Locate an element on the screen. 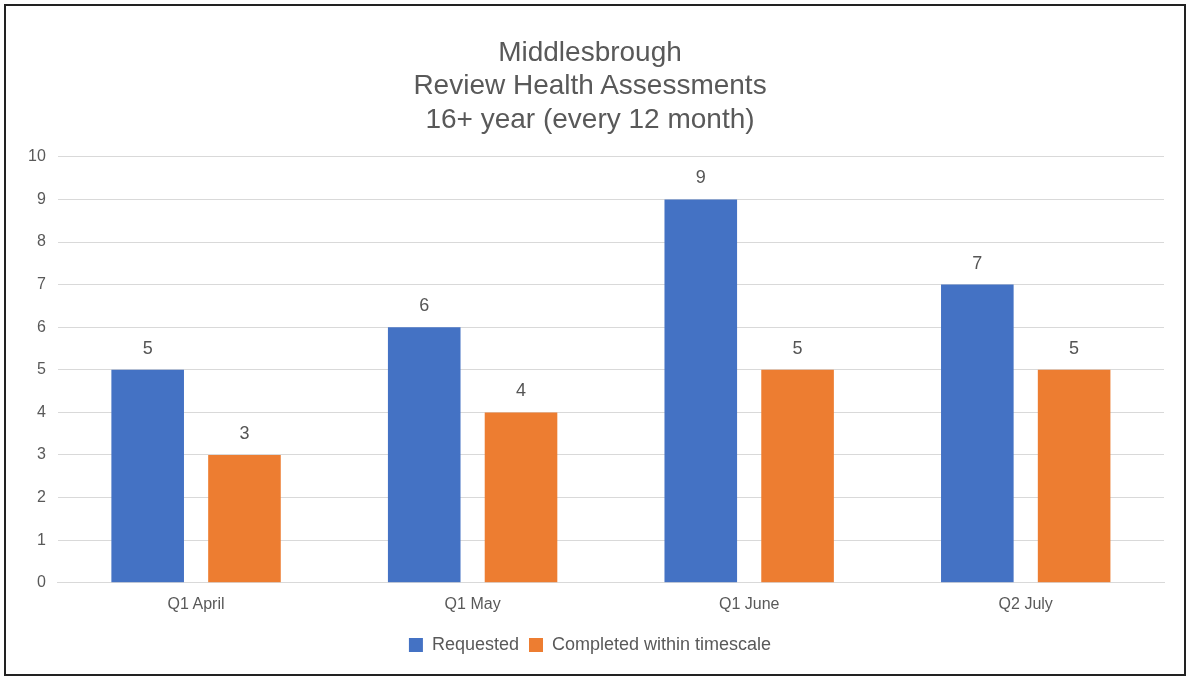  data-label: 9 is located at coordinates (700, 177).